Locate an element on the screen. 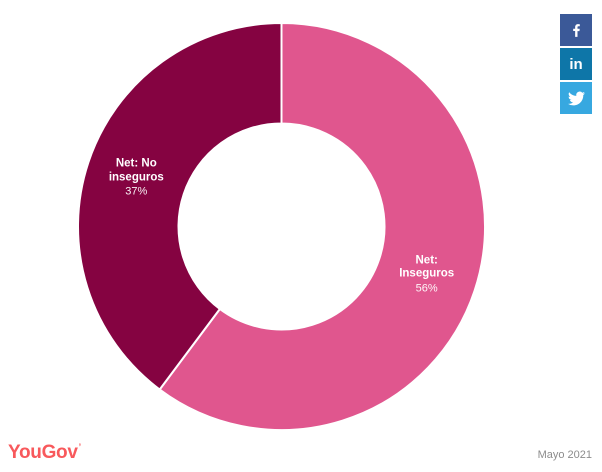 This screenshot has width=602, height=472. linkedin-share-button: in is located at coordinates (576, 64).